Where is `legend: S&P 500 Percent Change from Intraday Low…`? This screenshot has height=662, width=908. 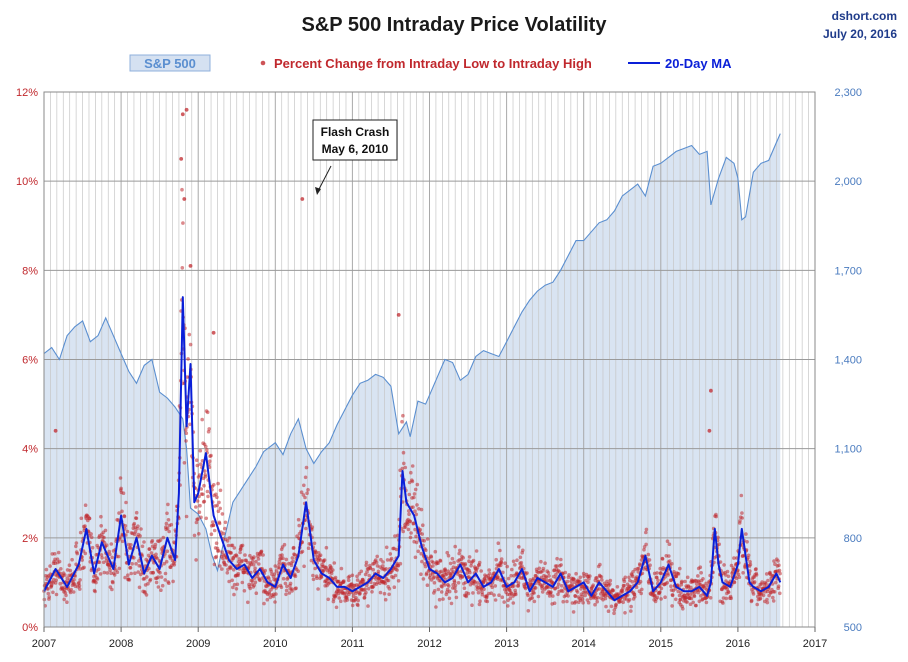
legend: S&P 500 Percent Change from Intraday Low… is located at coordinates (430, 63).